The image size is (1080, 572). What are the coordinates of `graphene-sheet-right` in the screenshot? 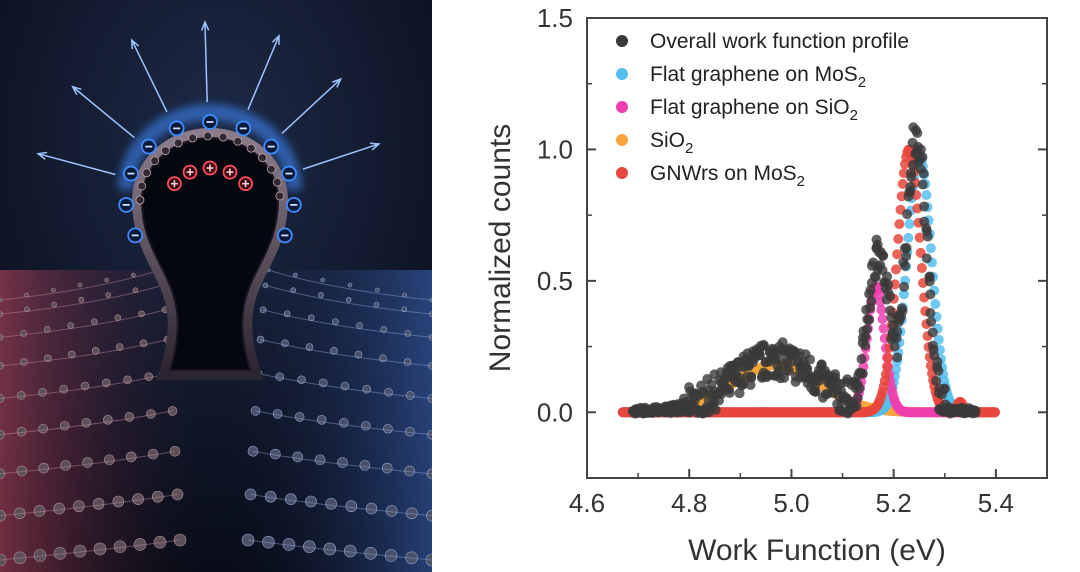 It's located at (336, 417).